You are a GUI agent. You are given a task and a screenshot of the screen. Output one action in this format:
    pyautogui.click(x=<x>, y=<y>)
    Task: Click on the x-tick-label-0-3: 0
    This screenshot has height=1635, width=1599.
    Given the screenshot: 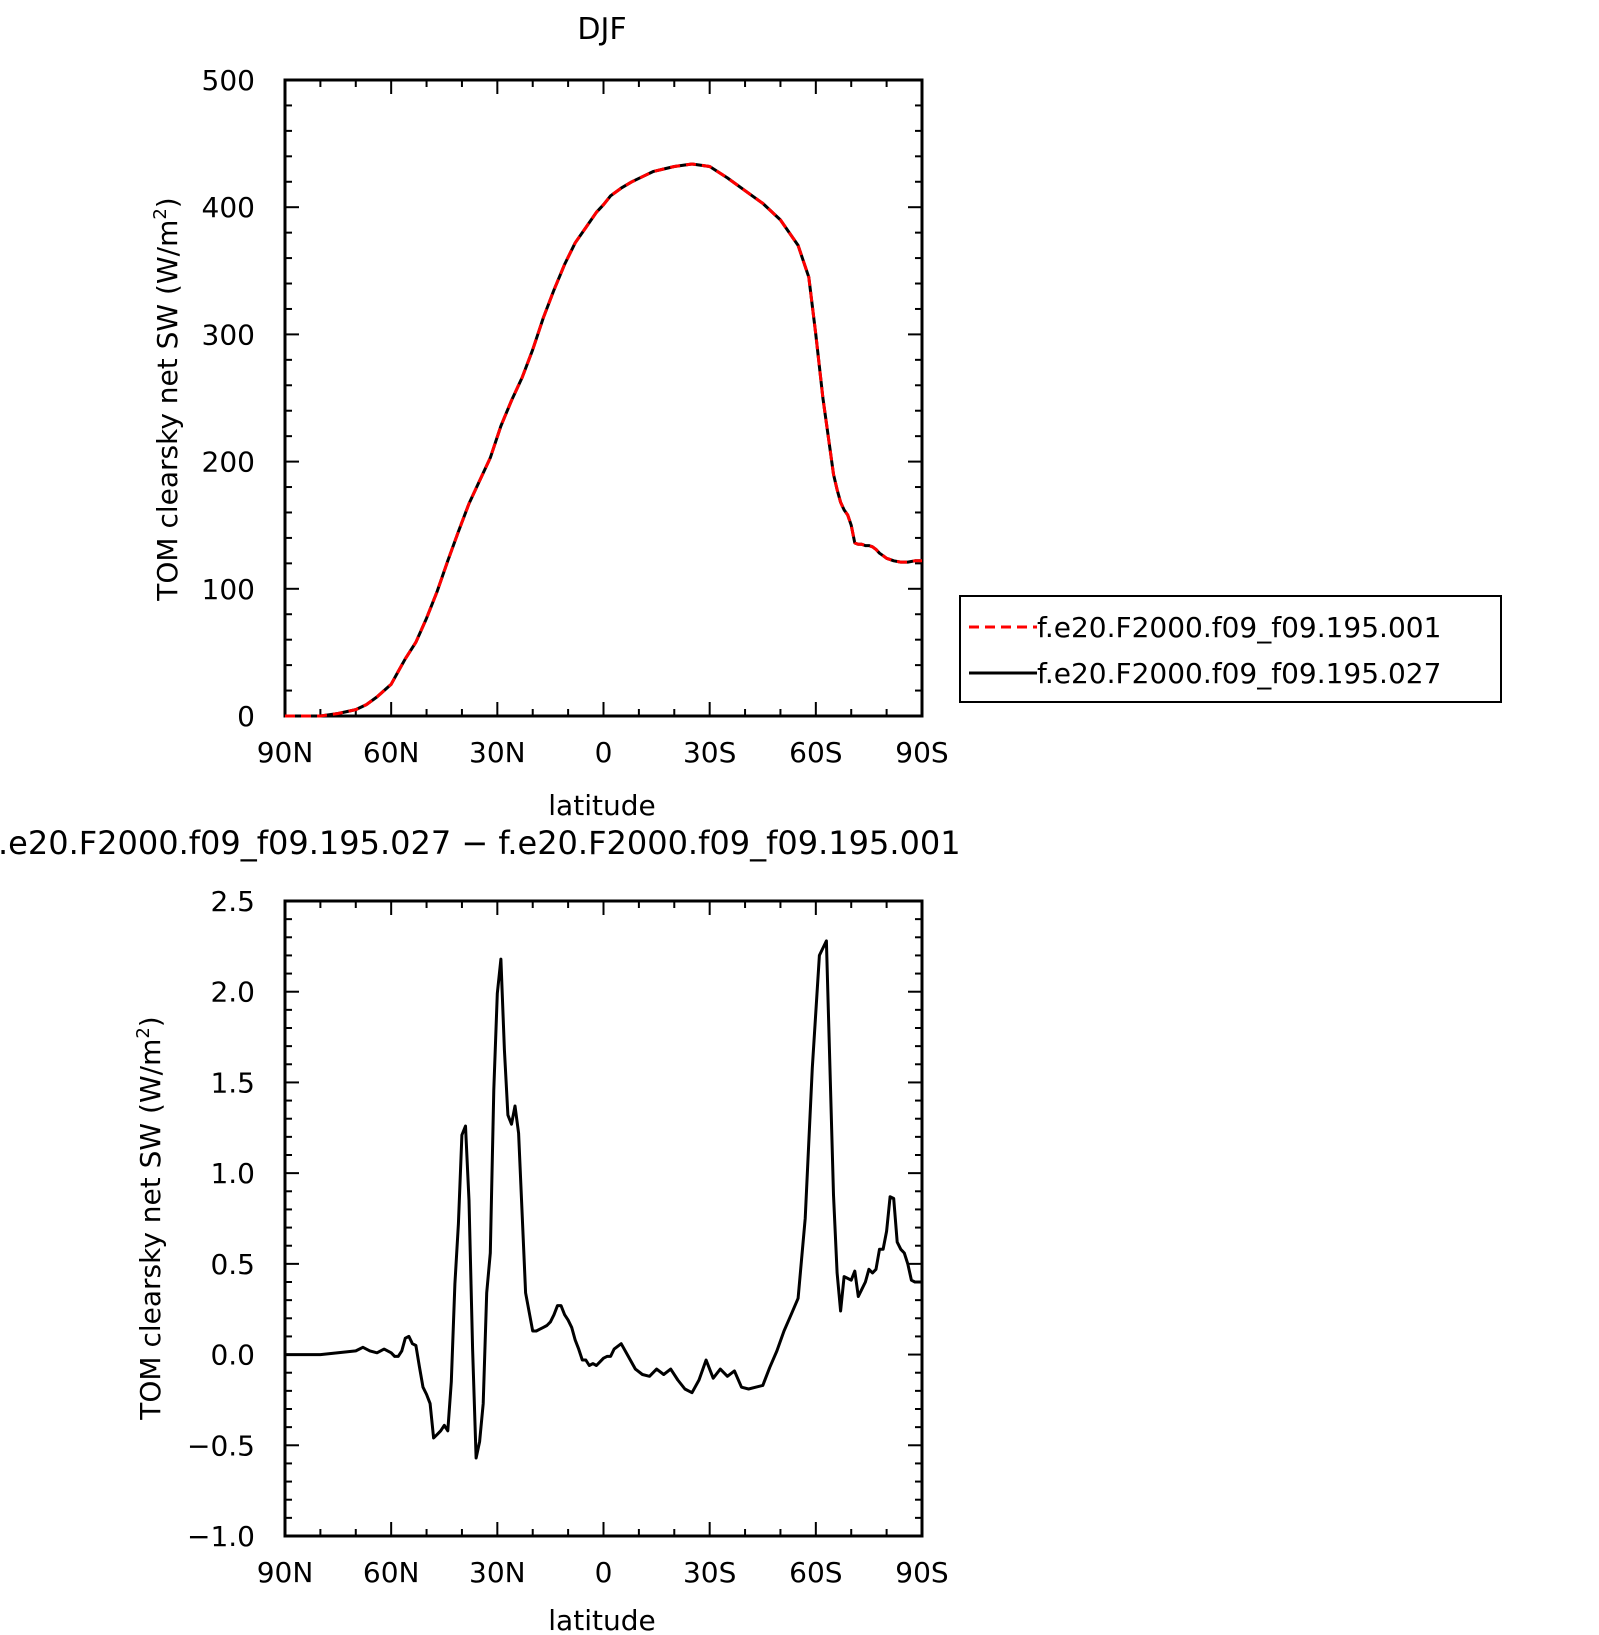 What is the action you would take?
    pyautogui.click(x=604, y=752)
    